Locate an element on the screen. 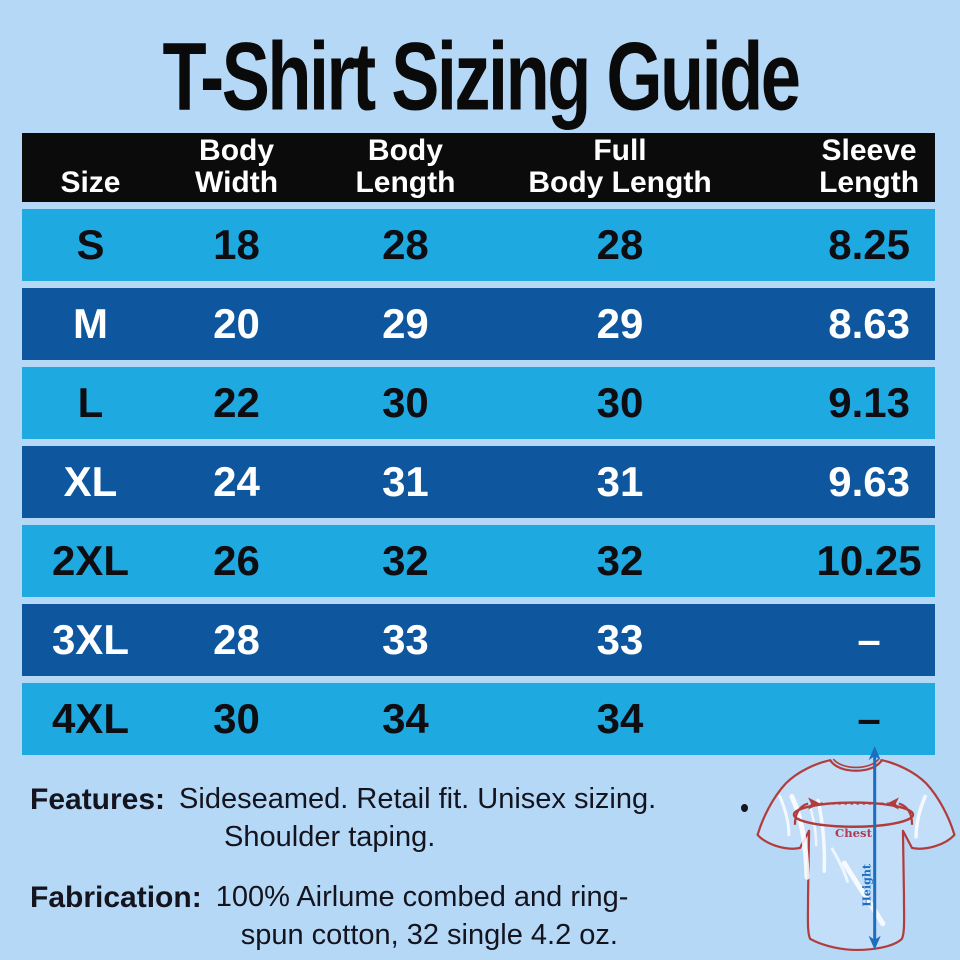 This screenshot has height=960, width=960. cell-size: M is located at coordinates (90, 323).